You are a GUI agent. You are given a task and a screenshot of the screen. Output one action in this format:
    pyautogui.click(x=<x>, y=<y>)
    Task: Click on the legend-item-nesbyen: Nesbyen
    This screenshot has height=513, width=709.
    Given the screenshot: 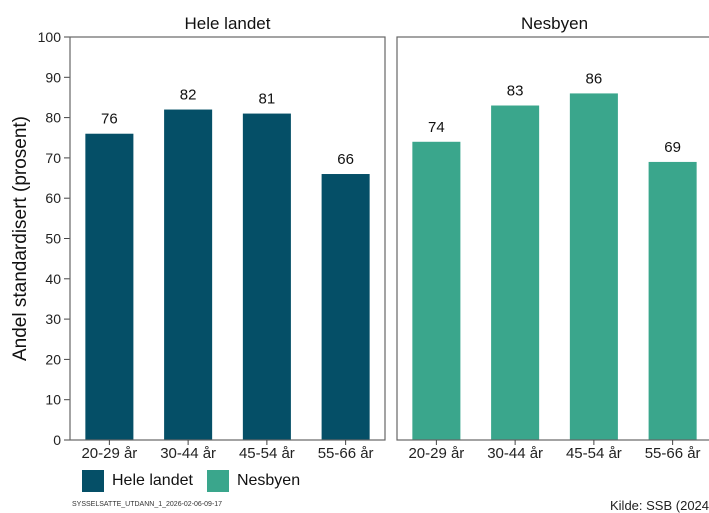 What is the action you would take?
    pyautogui.click(x=253, y=481)
    